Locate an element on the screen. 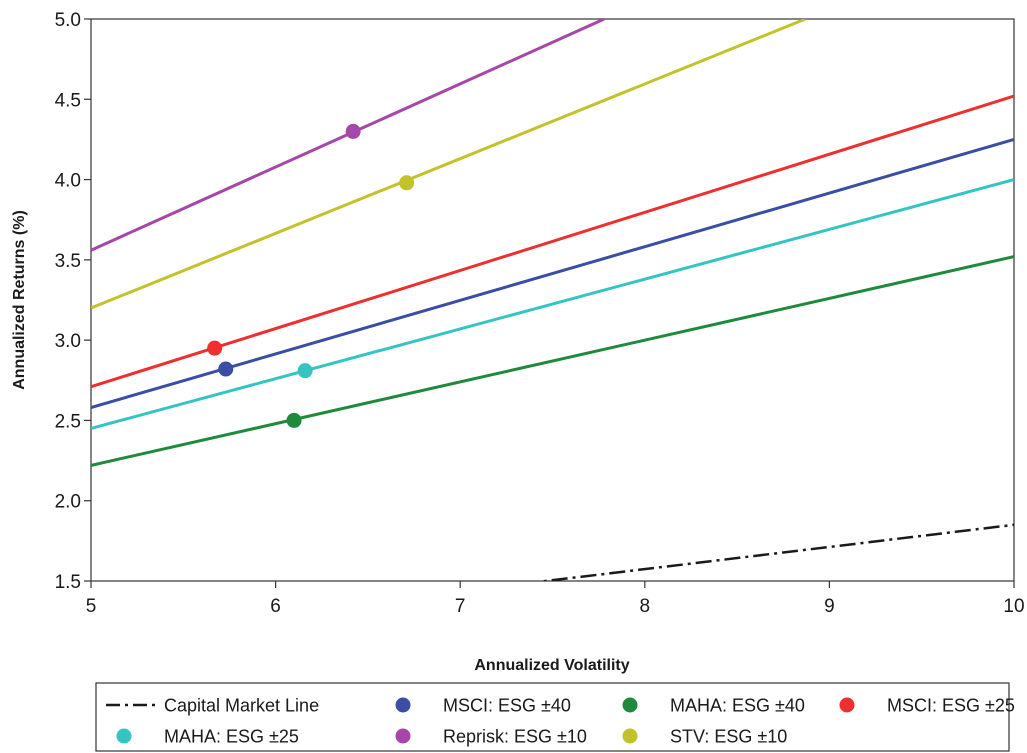 This screenshot has width=1027, height=753. legend-box is located at coordinates (552, 717).